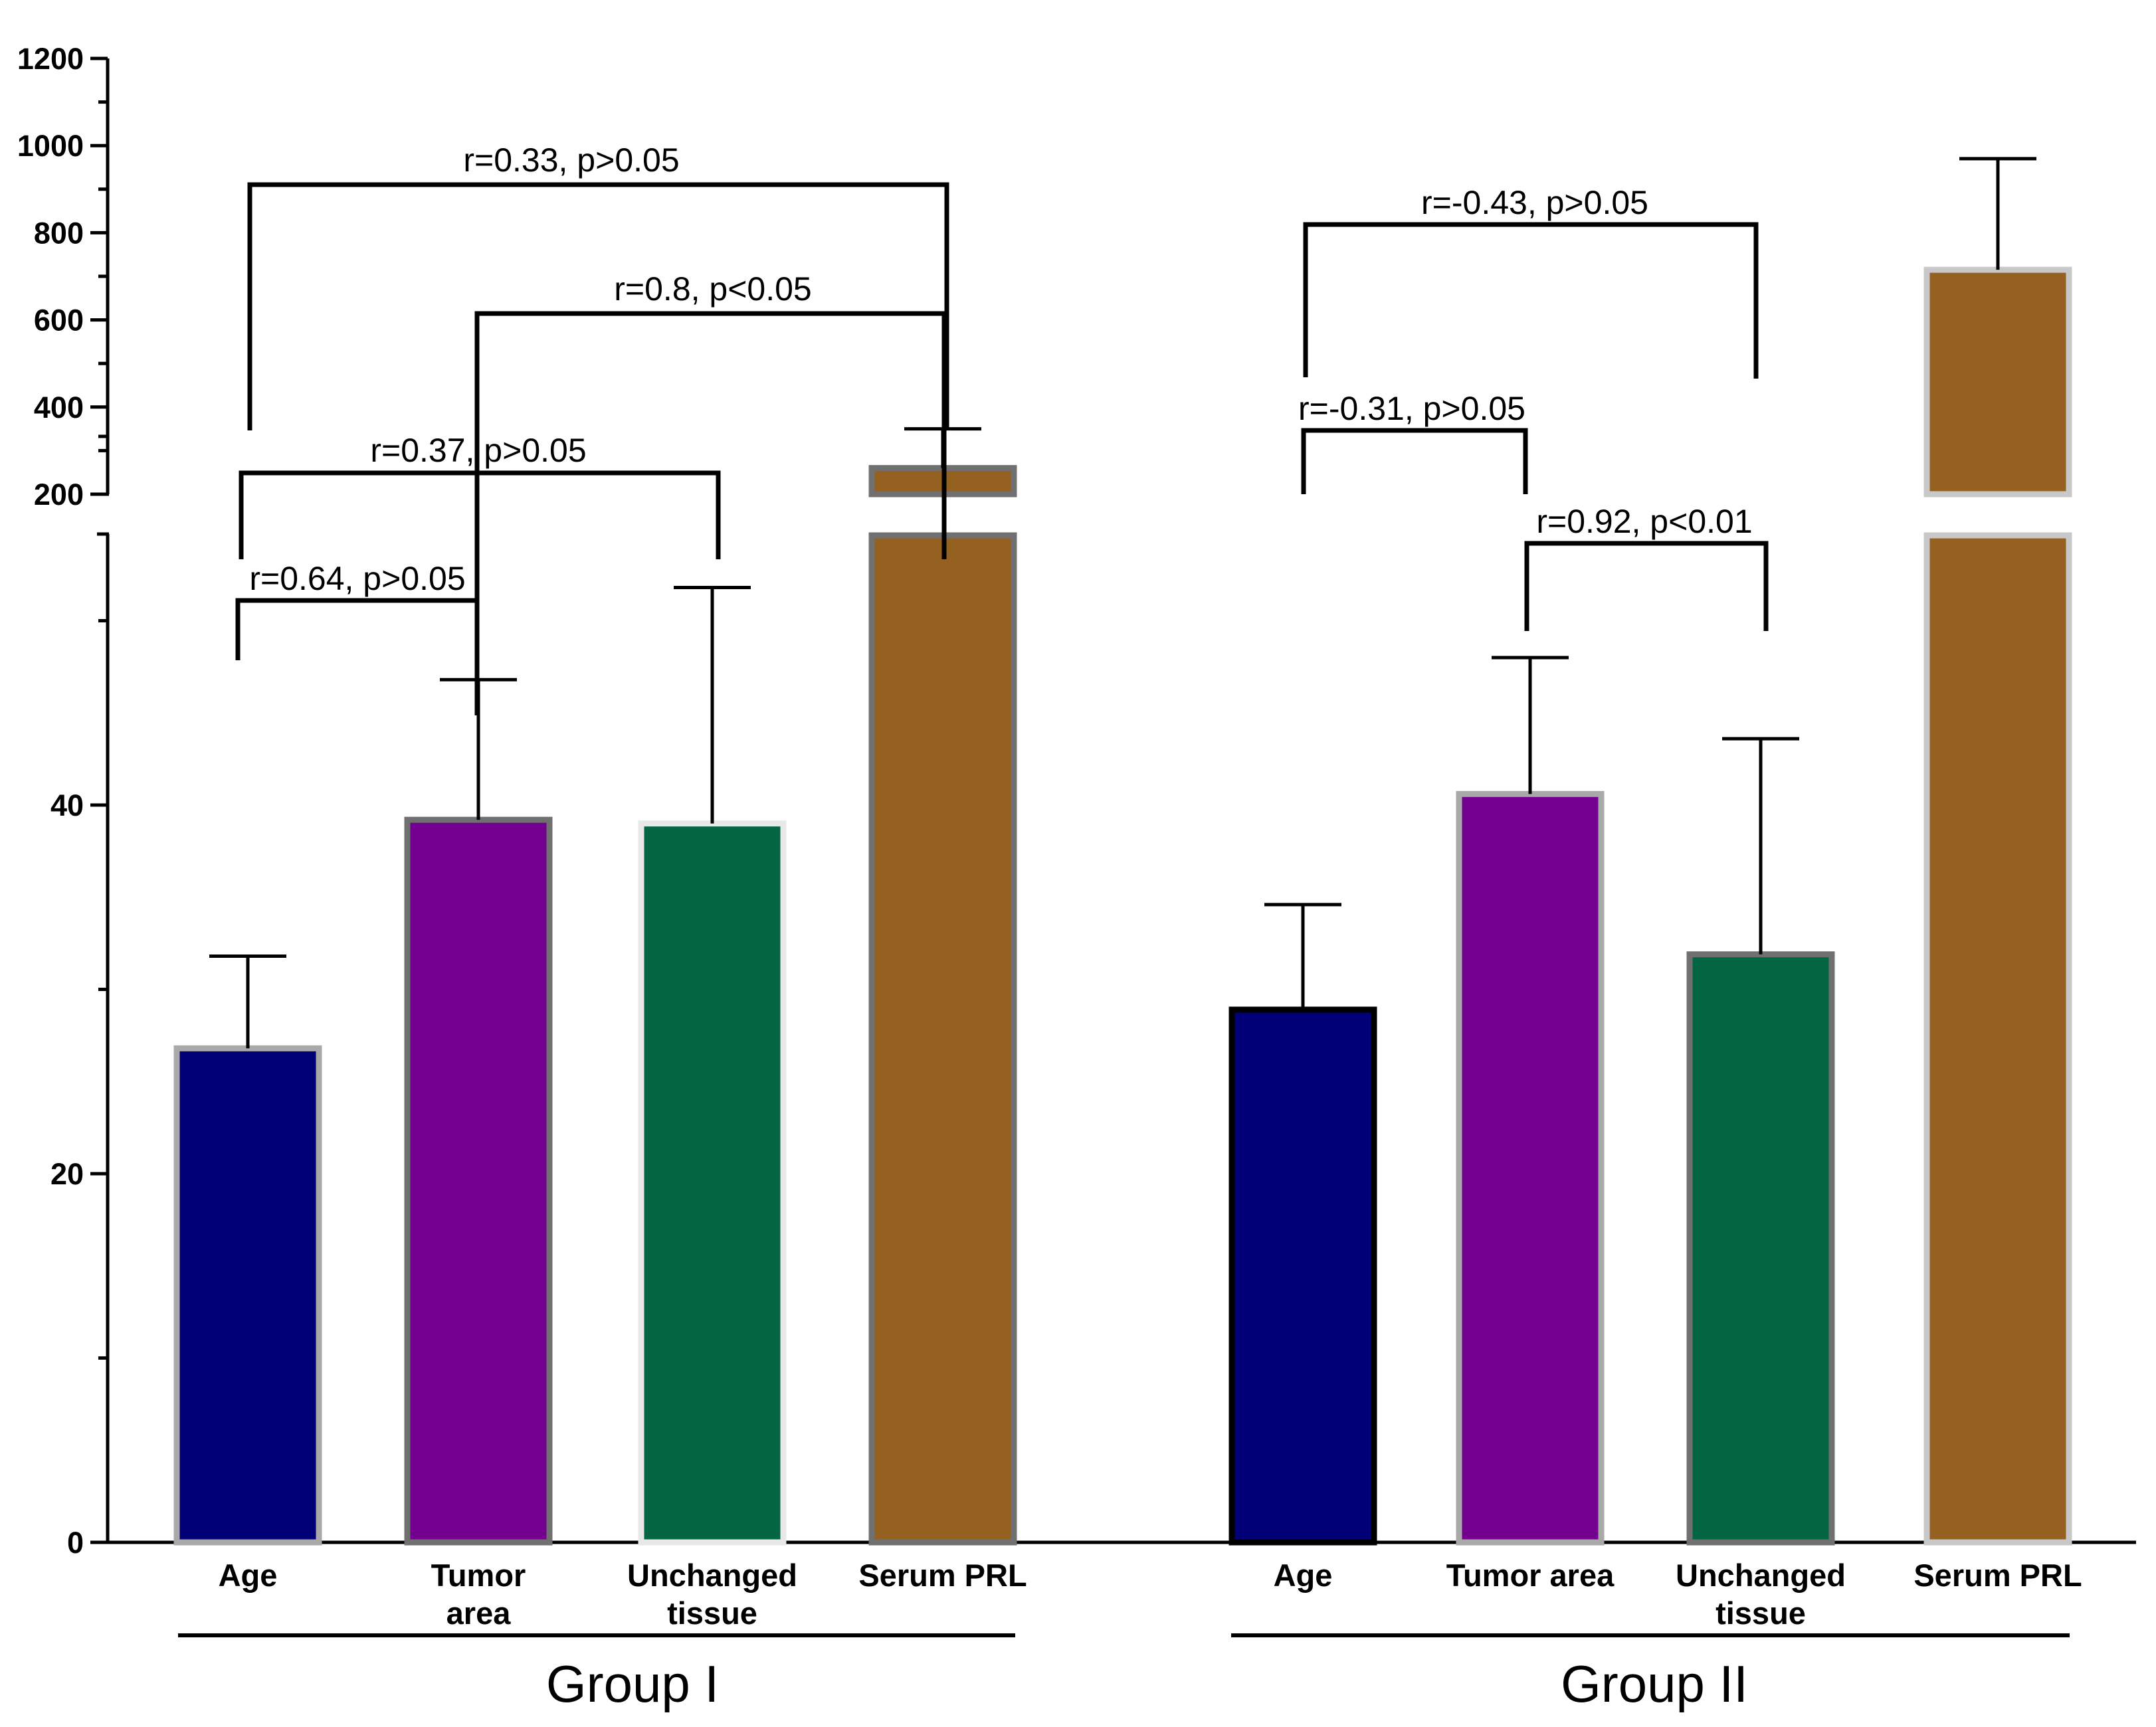 The height and width of the screenshot is (1727, 2156). What do you see at coordinates (59, 494) in the screenshot?
I see `y-tick-label: 200` at bounding box center [59, 494].